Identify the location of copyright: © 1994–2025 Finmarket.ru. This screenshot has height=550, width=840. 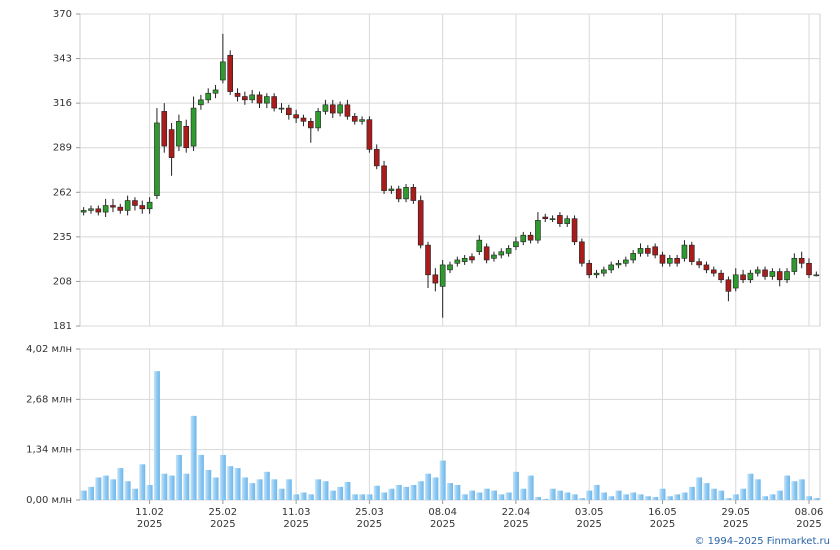
(762, 541).